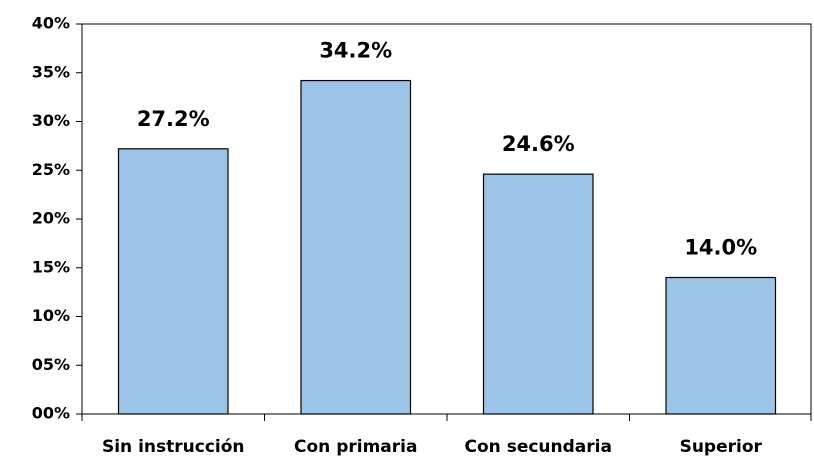  Describe the element at coordinates (721, 447) in the screenshot. I see `x-tick-label: Superior` at that location.